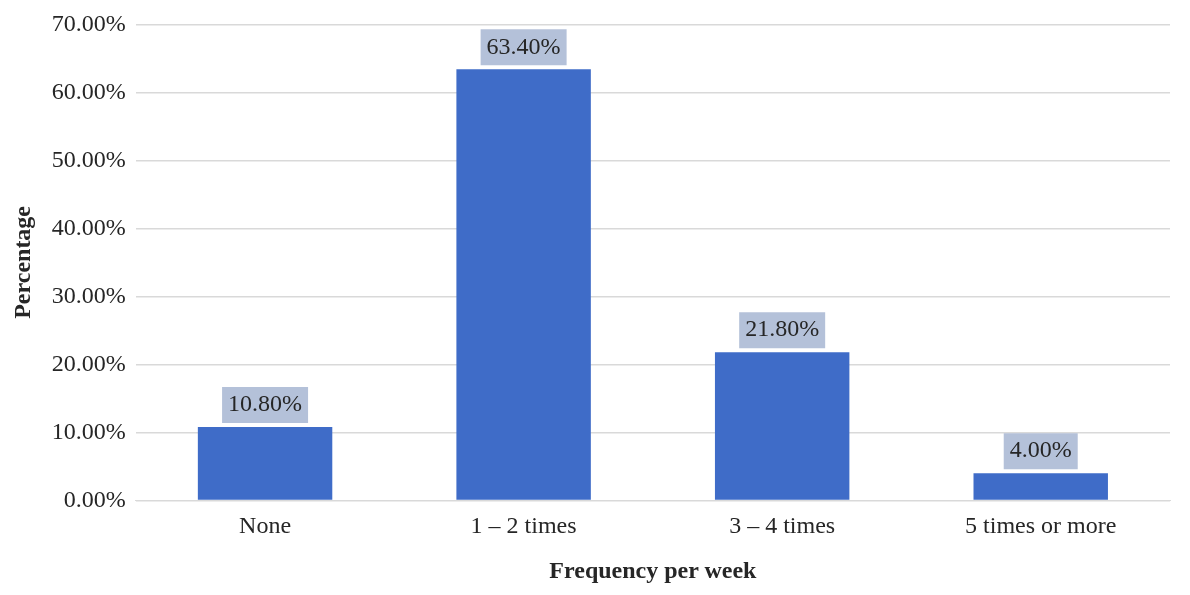 The width and height of the screenshot is (1190, 595). What do you see at coordinates (88, 90) in the screenshot?
I see `y-tick-label: 60.00%` at bounding box center [88, 90].